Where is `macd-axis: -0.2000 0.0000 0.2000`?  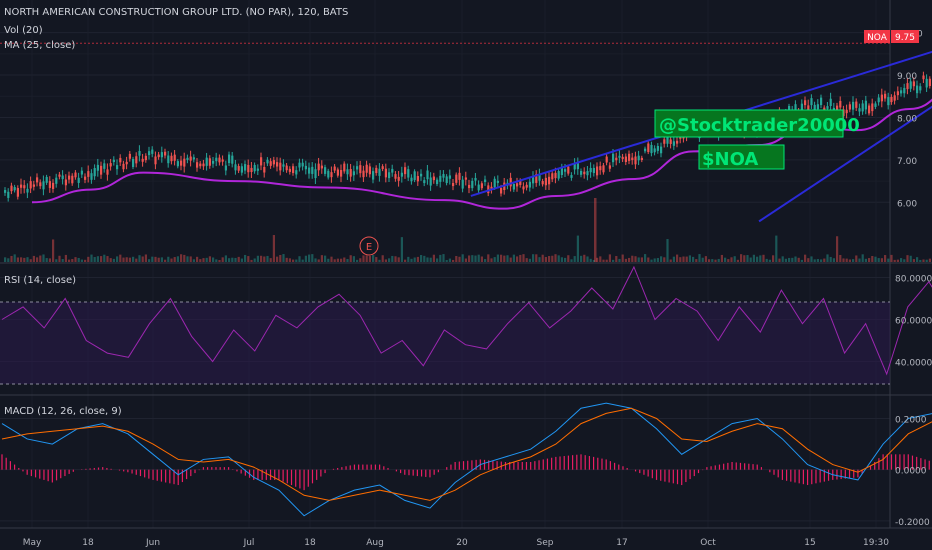
macd-axis: -0.2000 0.0000 0.2000 is located at coordinates (912, 471).